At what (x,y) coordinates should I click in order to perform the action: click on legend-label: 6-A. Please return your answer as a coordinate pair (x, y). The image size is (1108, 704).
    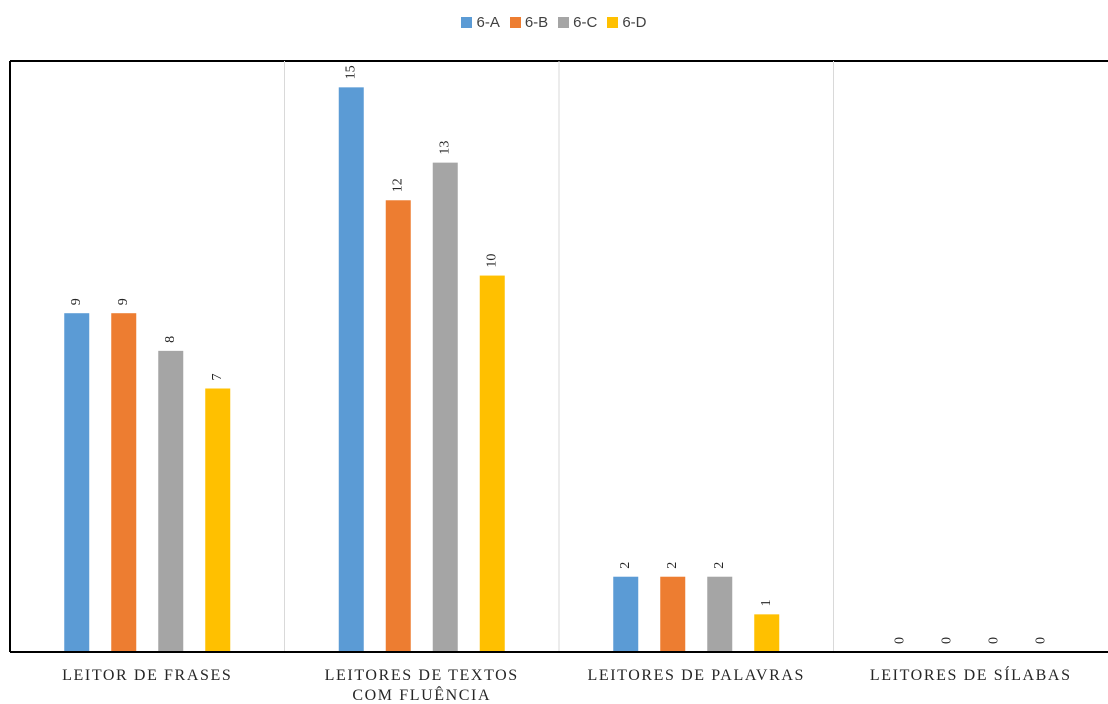
    Looking at the image, I should click on (488, 22).